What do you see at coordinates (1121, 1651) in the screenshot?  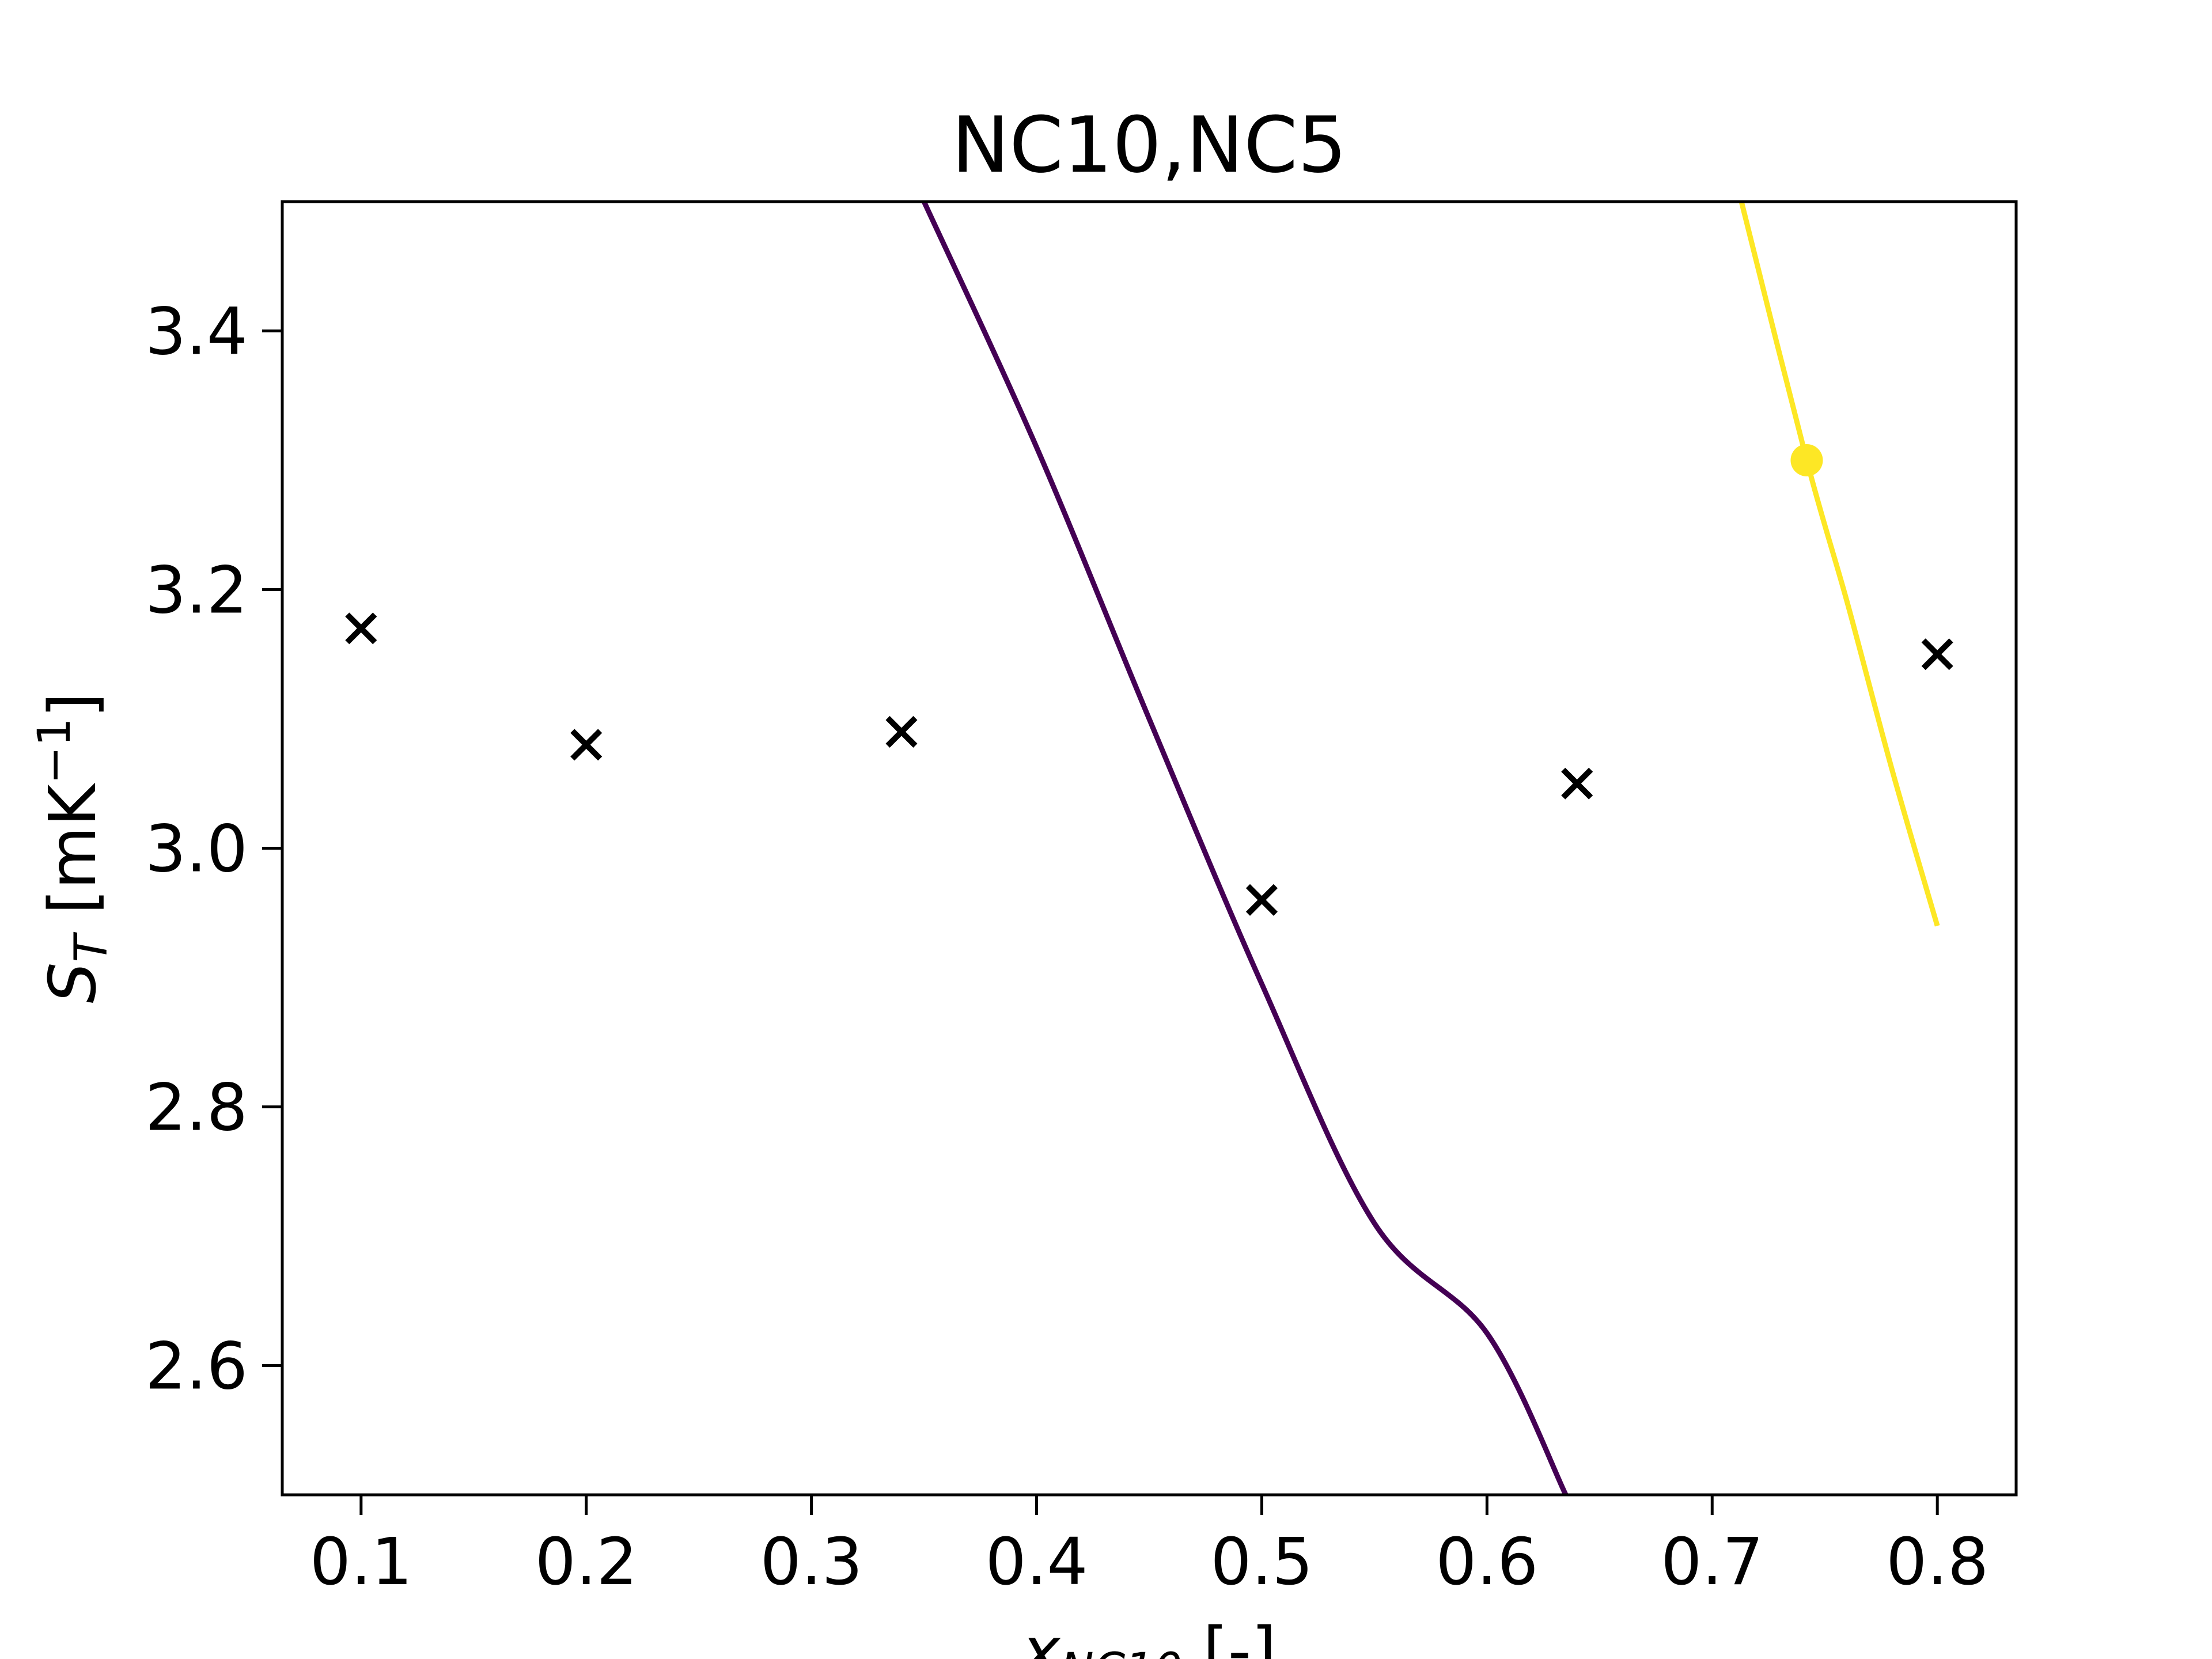 I see `x-label-sub: NC10` at bounding box center [1121, 1651].